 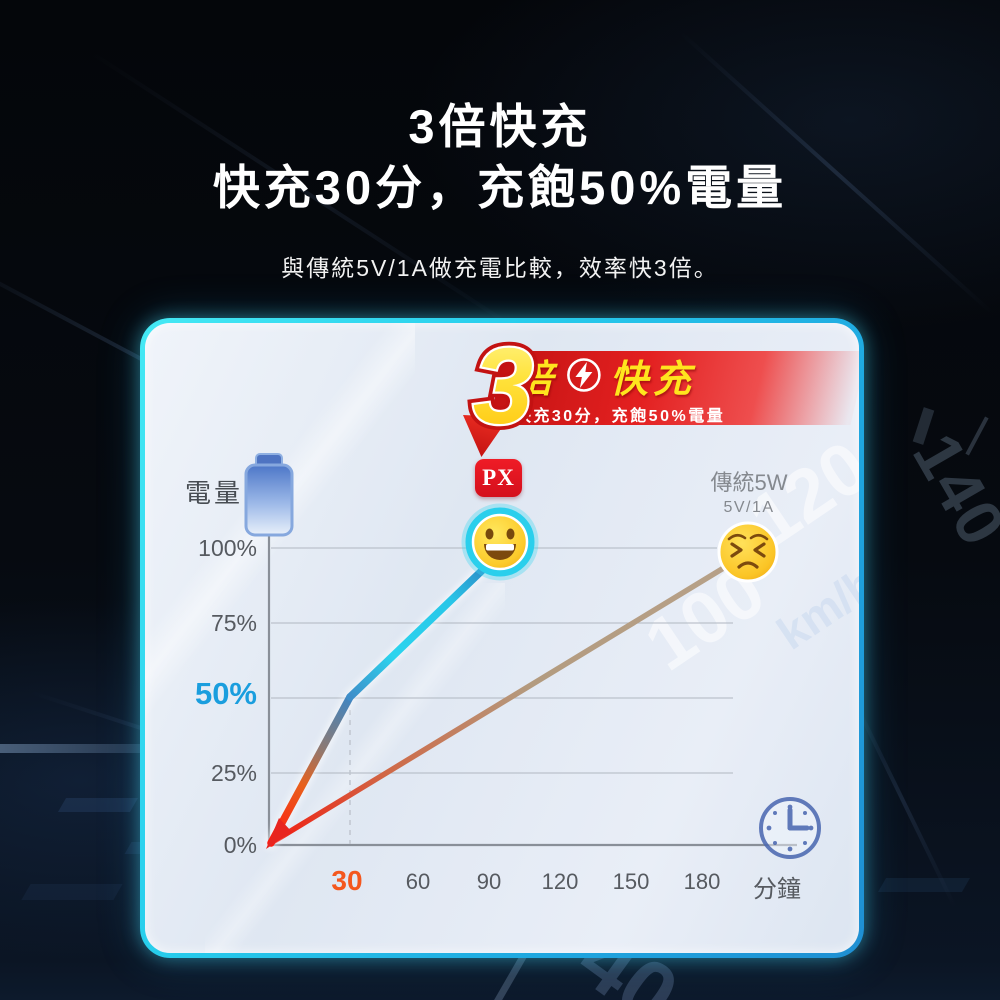 What do you see at coordinates (502, 660) in the screenshot?
I see `grid-lines` at bounding box center [502, 660].